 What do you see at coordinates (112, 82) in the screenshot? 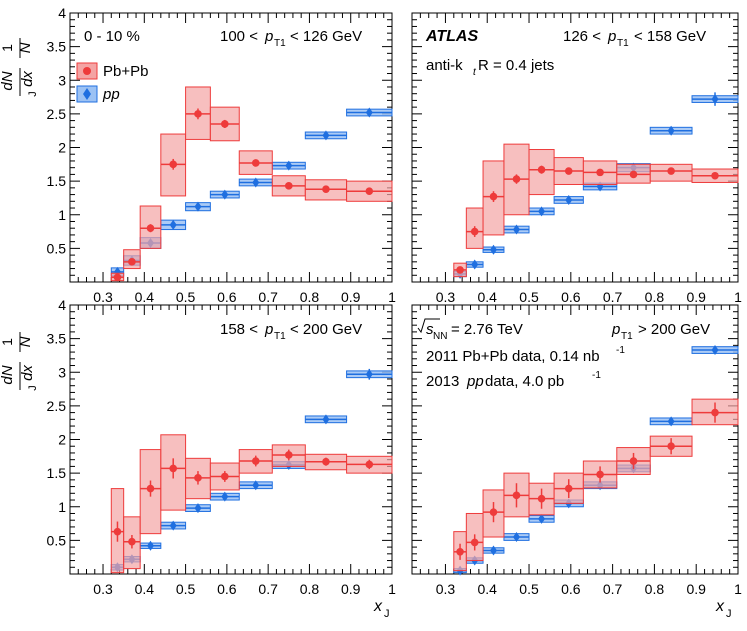
I see `legend: Pb+Pb pp` at bounding box center [112, 82].